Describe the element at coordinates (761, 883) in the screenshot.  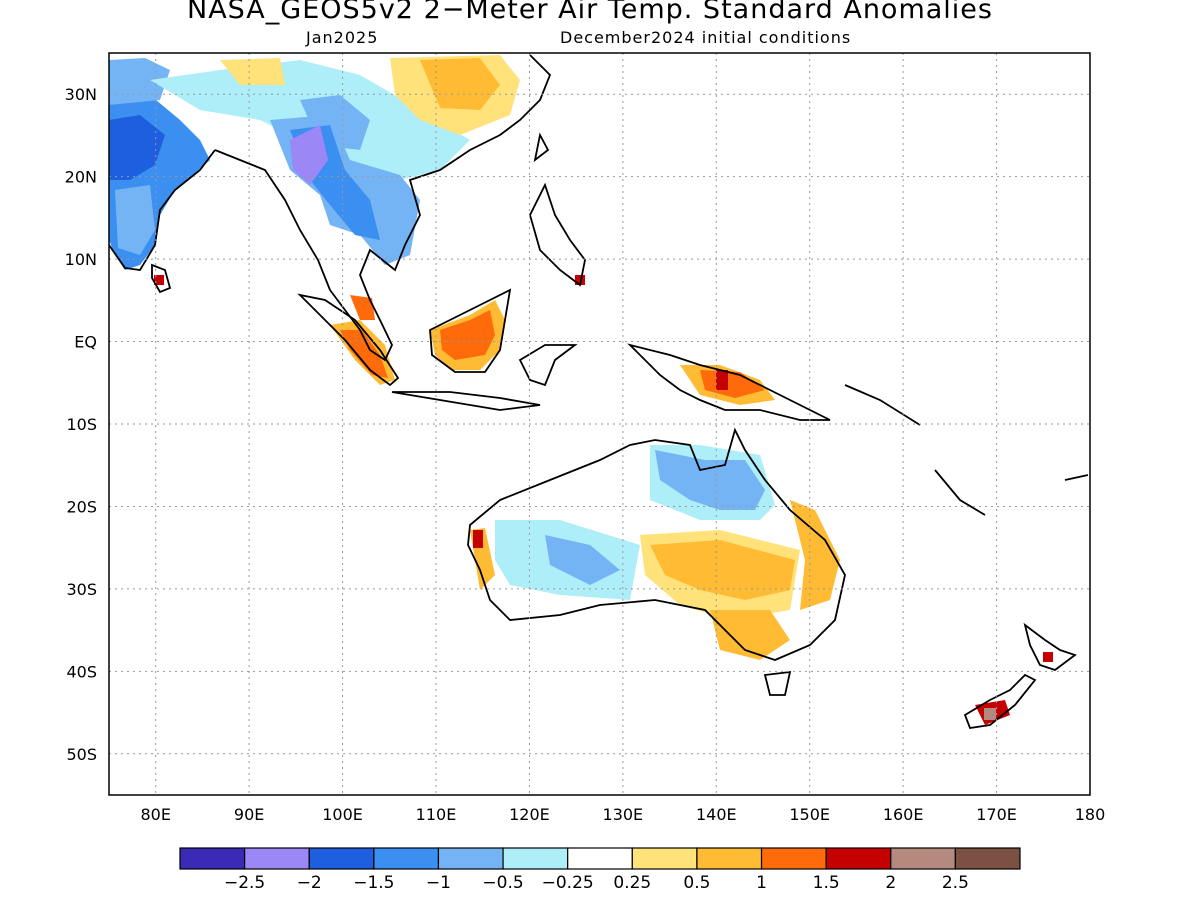
I see `colorbar-label: 1` at that location.